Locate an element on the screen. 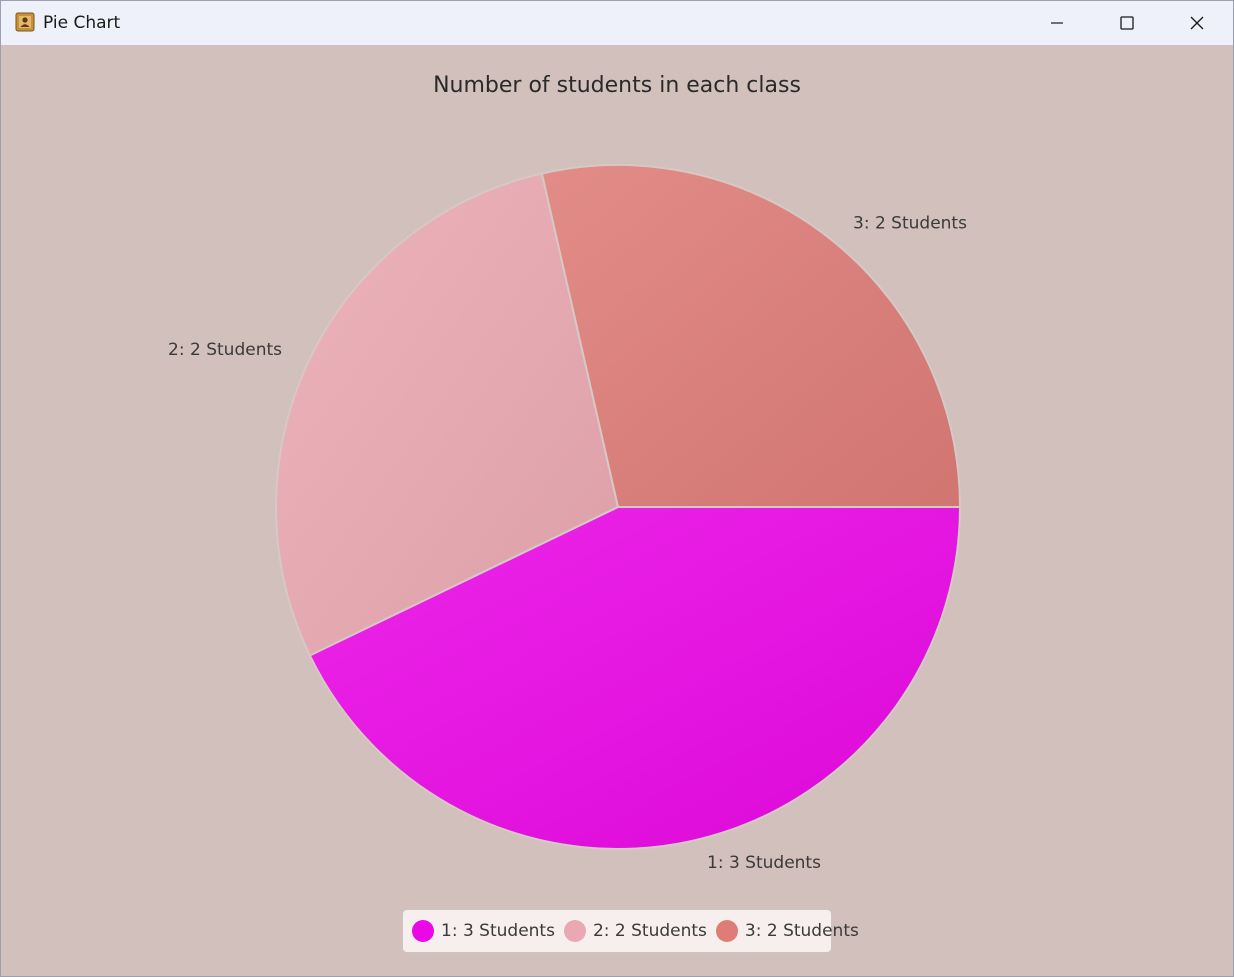  close-icon is located at coordinates (1197, 23).